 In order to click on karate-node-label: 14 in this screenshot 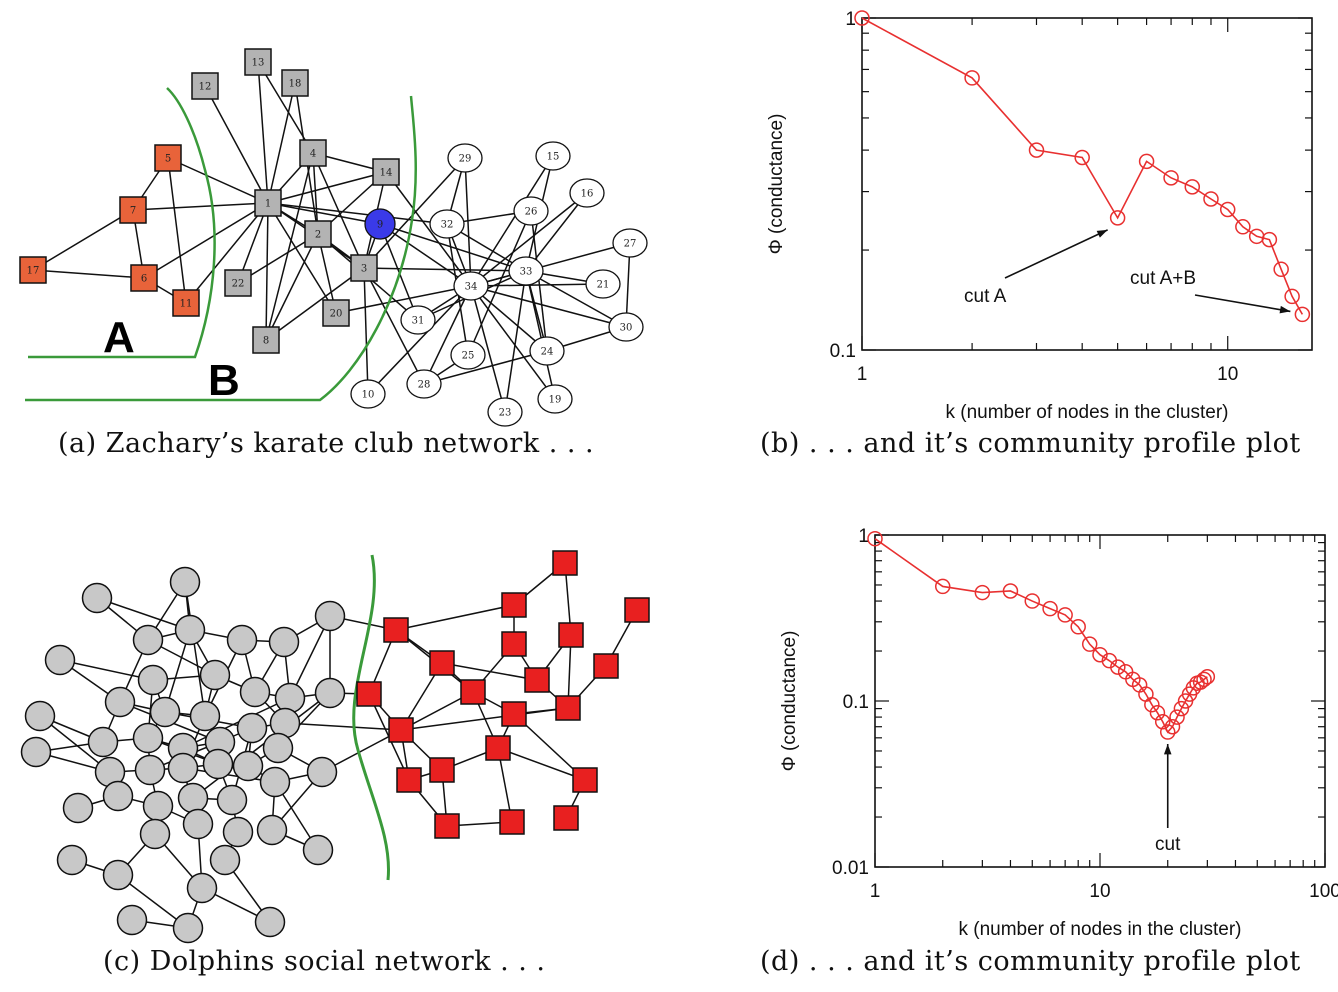, I will do `click(386, 173)`.